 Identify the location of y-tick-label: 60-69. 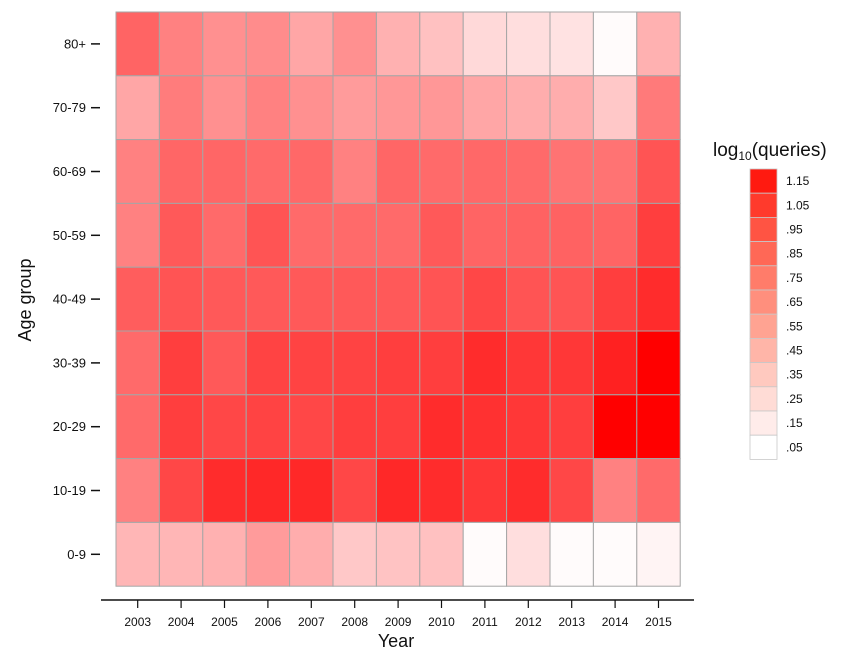
(69, 171).